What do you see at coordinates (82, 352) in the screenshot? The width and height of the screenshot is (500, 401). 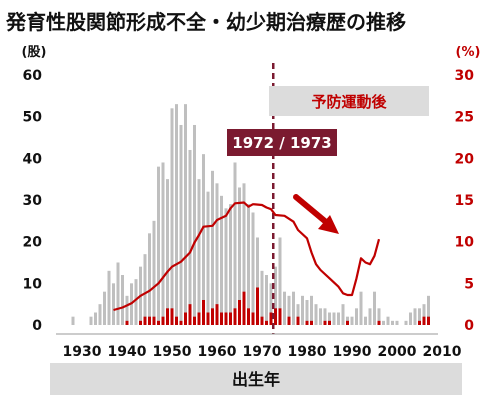 I see `x-tick-label: 1930` at bounding box center [82, 352].